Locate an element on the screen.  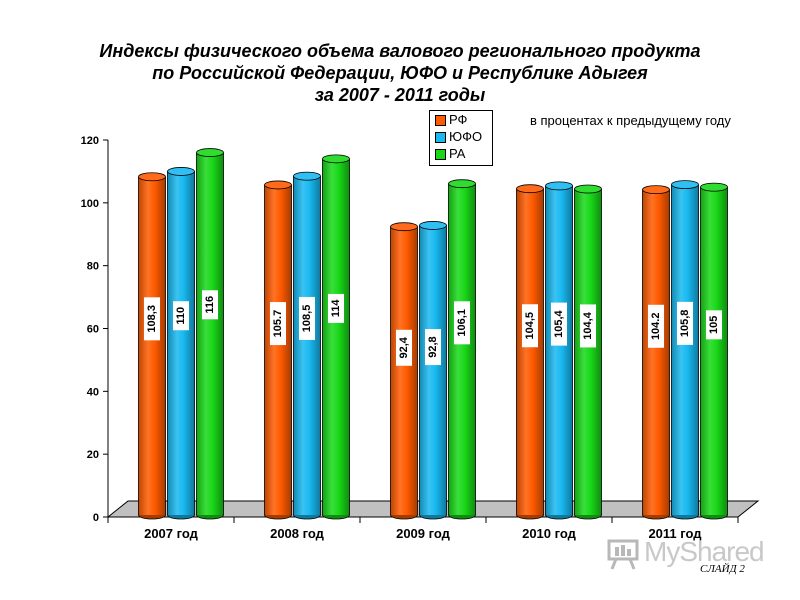
data-label: 105.7 is located at coordinates (278, 324).